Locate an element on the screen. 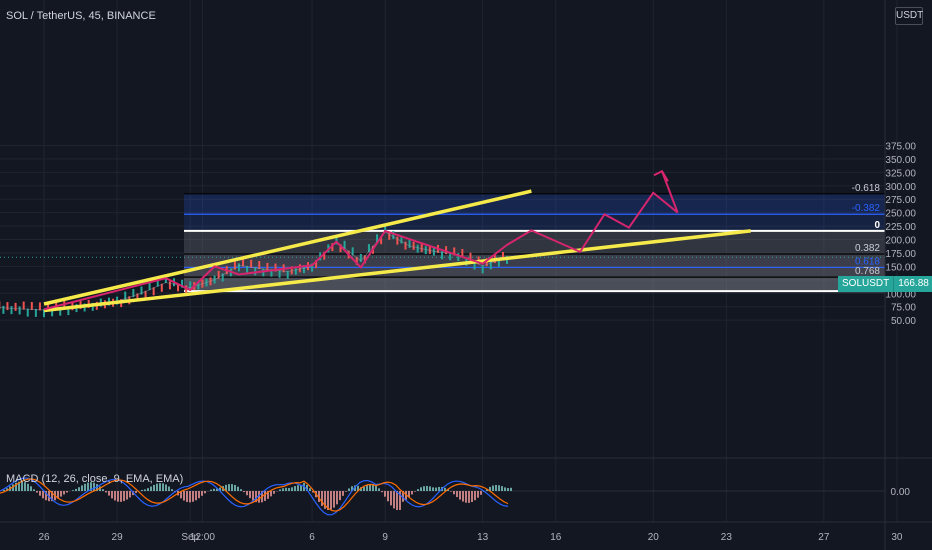 The height and width of the screenshot is (550, 932). price-tag-value: 166.88 is located at coordinates (912, 284).